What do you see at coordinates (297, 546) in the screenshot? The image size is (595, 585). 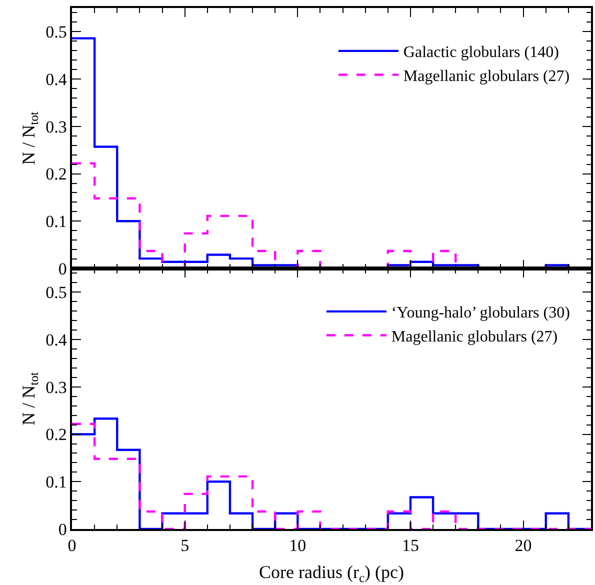 I see `x-tick-label: 10` at bounding box center [297, 546].